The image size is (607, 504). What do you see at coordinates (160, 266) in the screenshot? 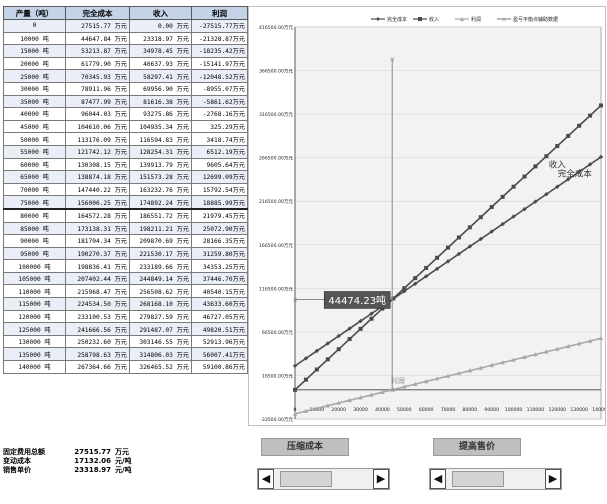
I see `cell-revenue: 233189.66 万元` at bounding box center [160, 266].